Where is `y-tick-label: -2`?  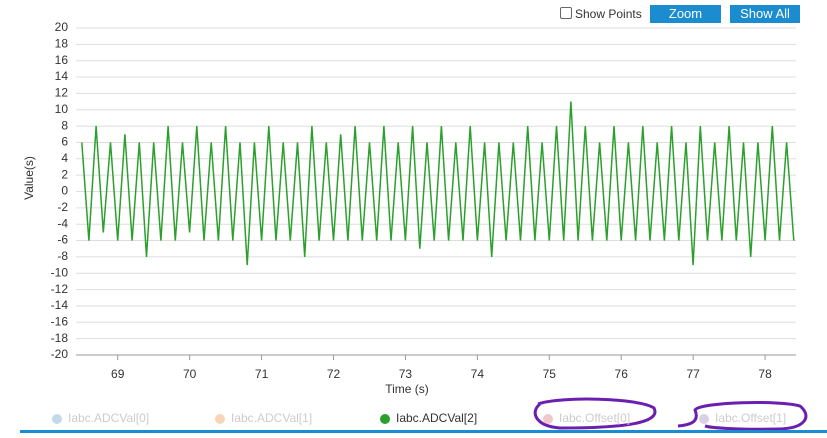 y-tick-label: -2 is located at coordinates (62, 207).